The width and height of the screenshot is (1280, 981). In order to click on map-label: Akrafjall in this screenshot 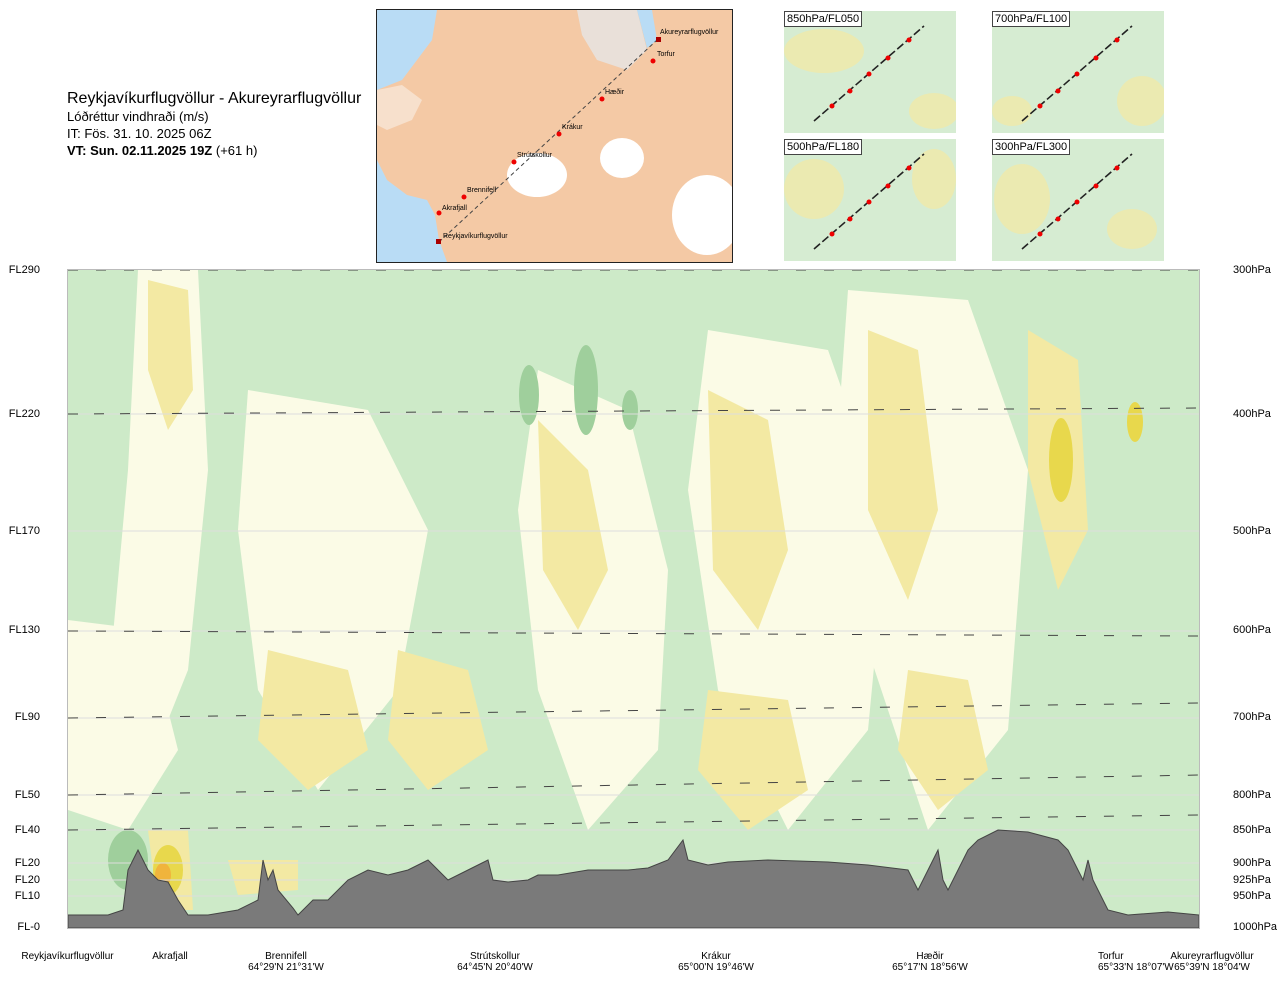, I will do `click(454, 208)`.